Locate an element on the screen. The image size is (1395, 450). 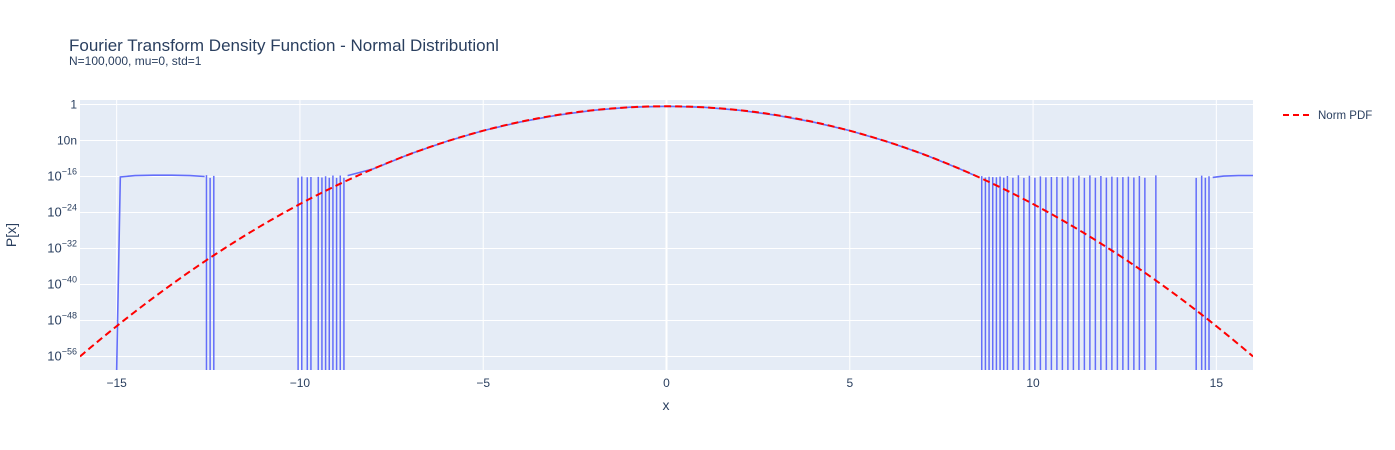
x-tick-label: −5 is located at coordinates (483, 383).